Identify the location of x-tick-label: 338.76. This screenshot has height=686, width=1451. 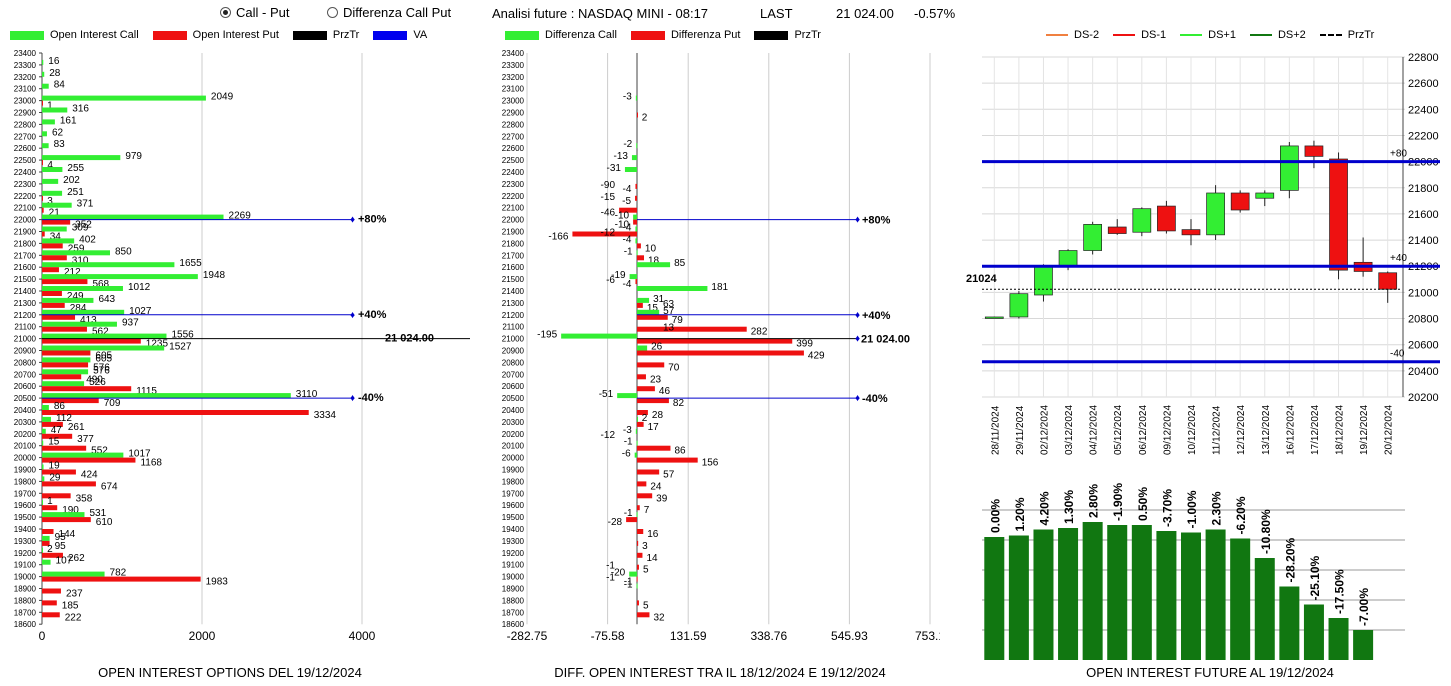
(768, 636).